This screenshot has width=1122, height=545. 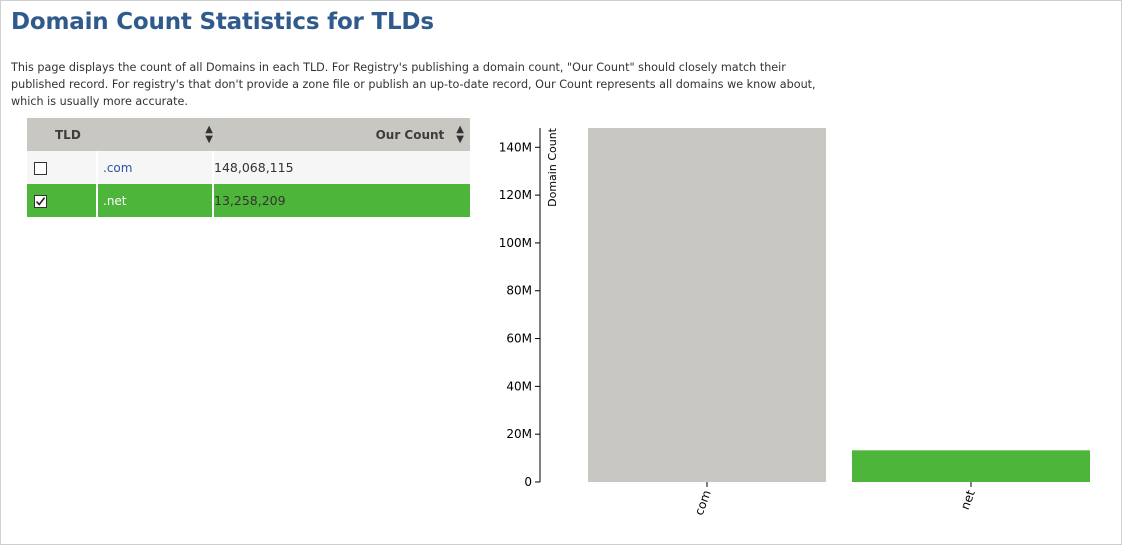 I want to click on y-tick-label: 40M, so click(x=519, y=386).